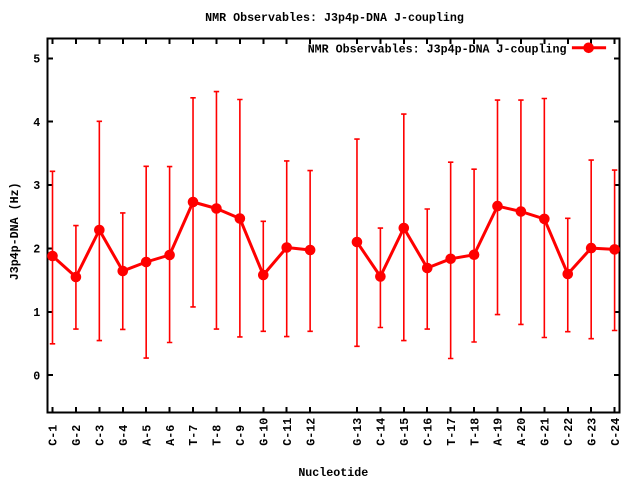  Describe the element at coordinates (15, 231) in the screenshot. I see `svg-text: J3p4p-DNA (Hz)` at that location.